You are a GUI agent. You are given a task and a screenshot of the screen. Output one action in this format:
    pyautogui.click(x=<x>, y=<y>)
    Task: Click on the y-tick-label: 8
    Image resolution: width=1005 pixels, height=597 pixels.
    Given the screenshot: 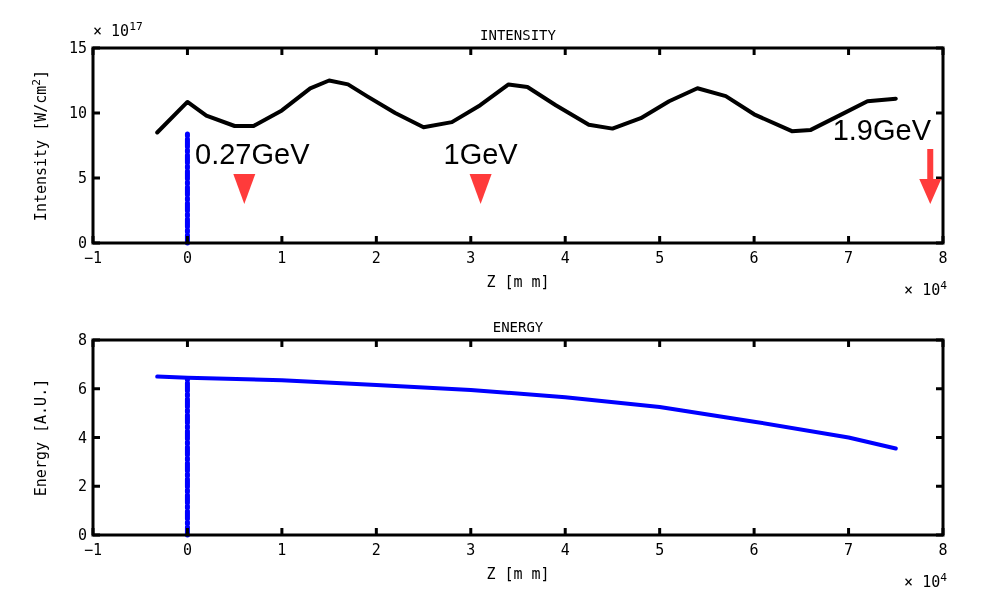 What is the action you would take?
    pyautogui.click(x=82, y=340)
    